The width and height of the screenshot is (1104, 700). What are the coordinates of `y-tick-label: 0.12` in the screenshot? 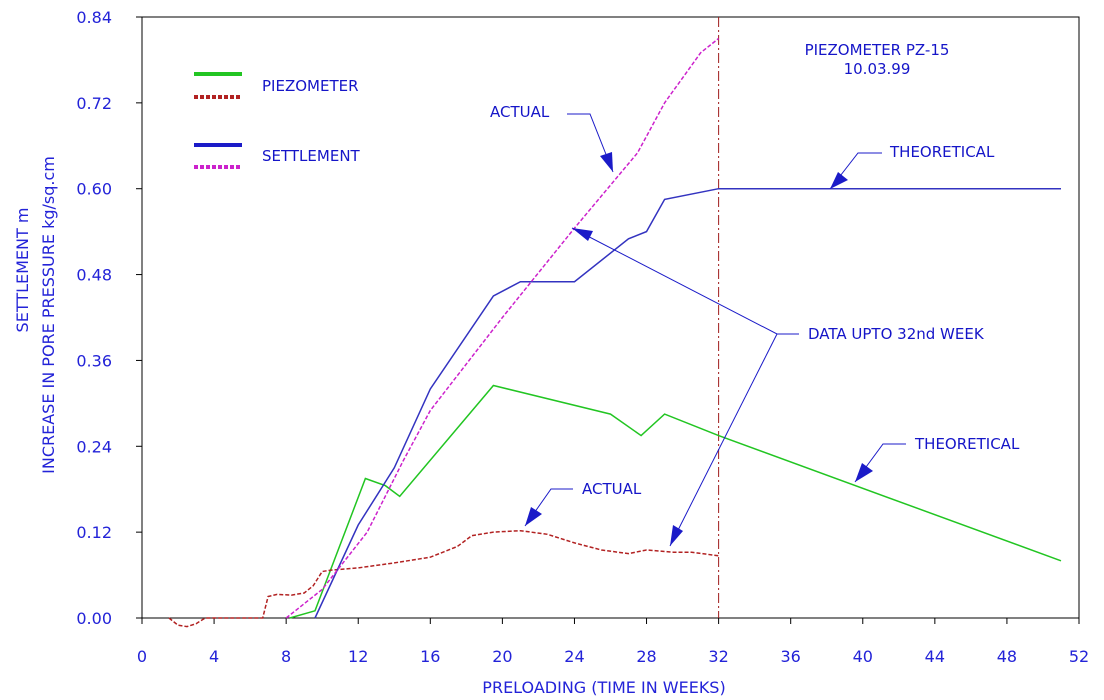 It's located at (94, 532).